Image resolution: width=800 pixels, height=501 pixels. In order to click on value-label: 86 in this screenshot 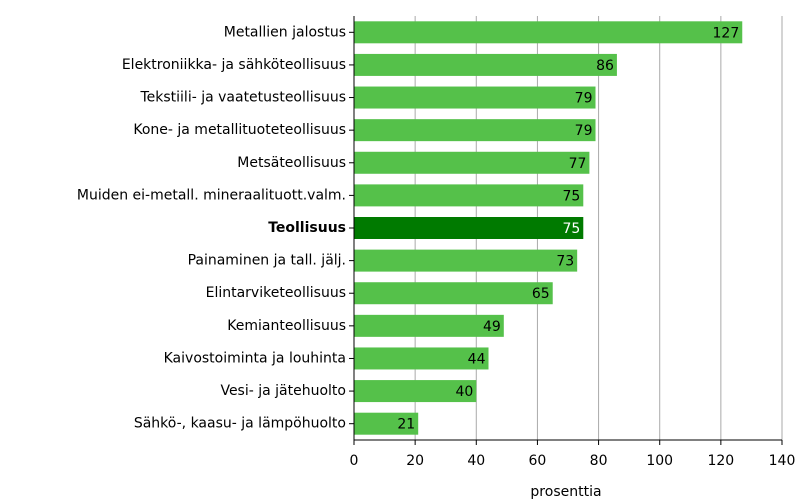, I will do `click(605, 66)`.